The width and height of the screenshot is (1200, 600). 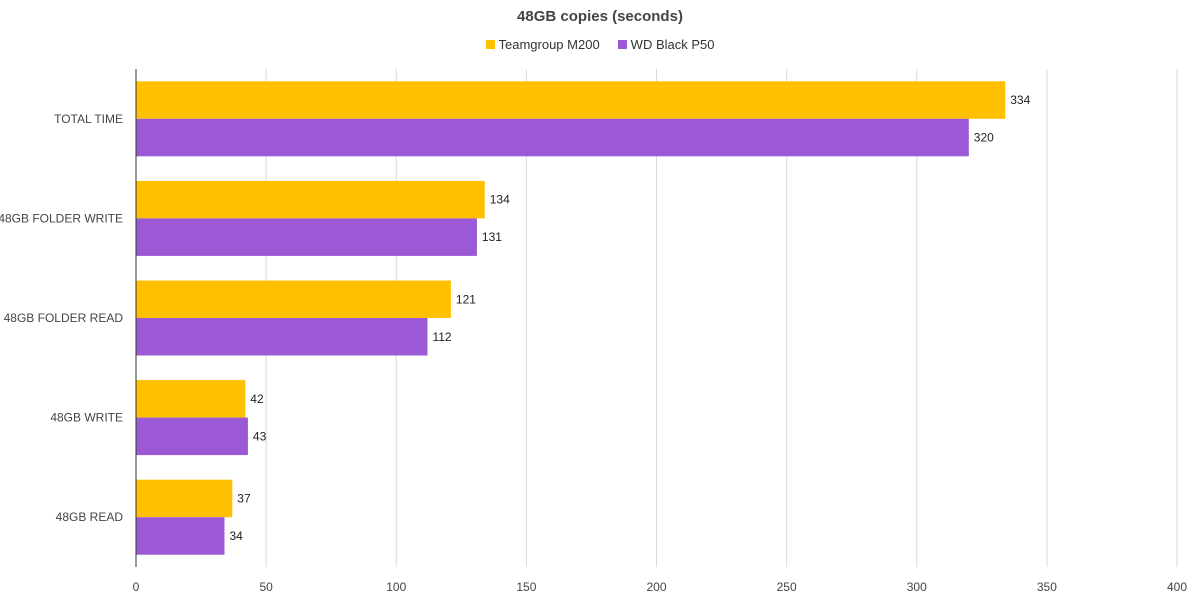 What do you see at coordinates (86, 418) in the screenshot?
I see `category-label: 48GB WRITE` at bounding box center [86, 418].